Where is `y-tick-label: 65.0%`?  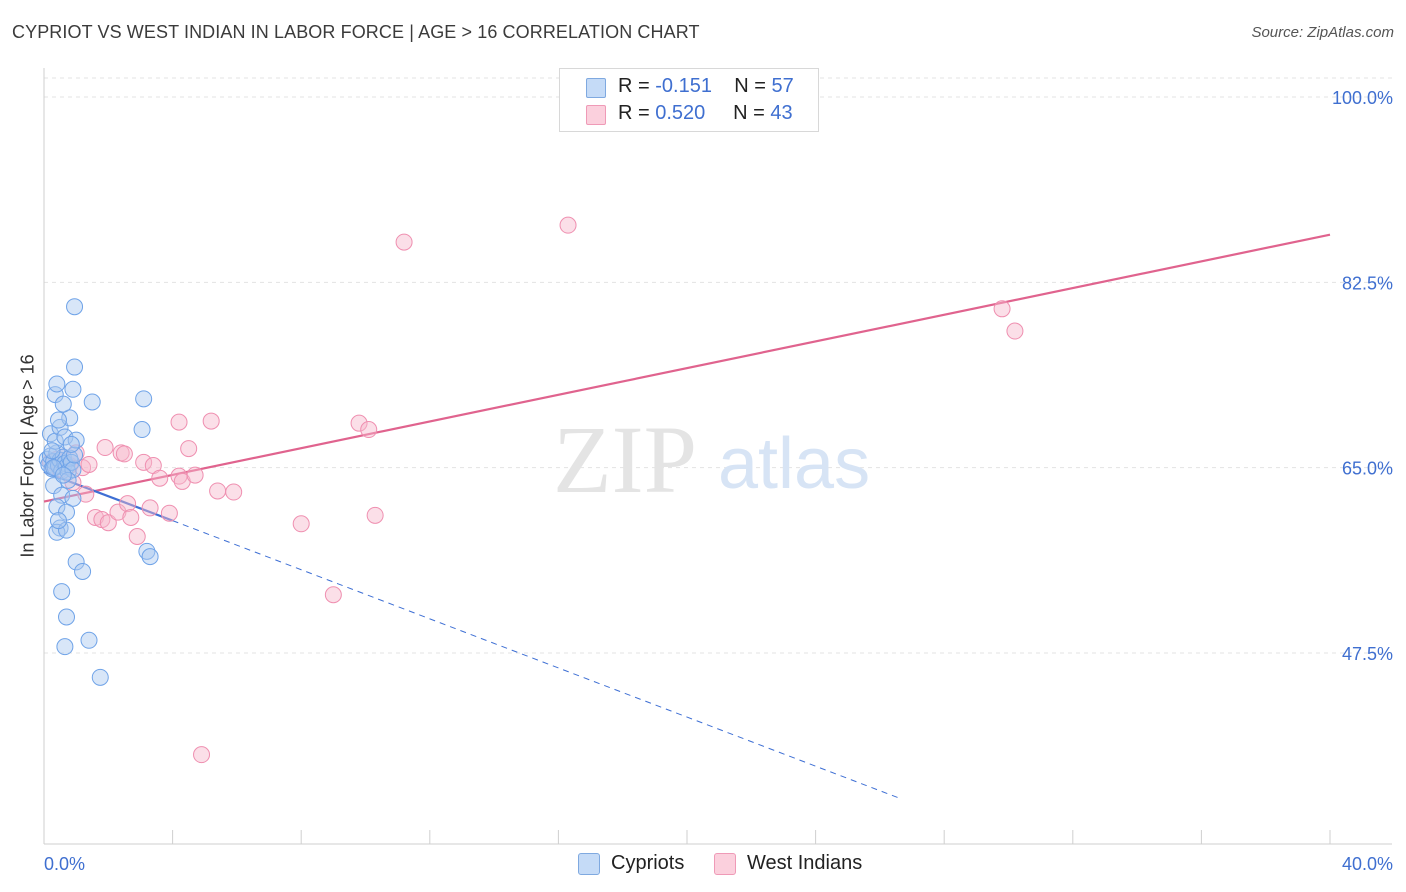
y-tick-label: 65.0% is located at coordinates (1367, 469).